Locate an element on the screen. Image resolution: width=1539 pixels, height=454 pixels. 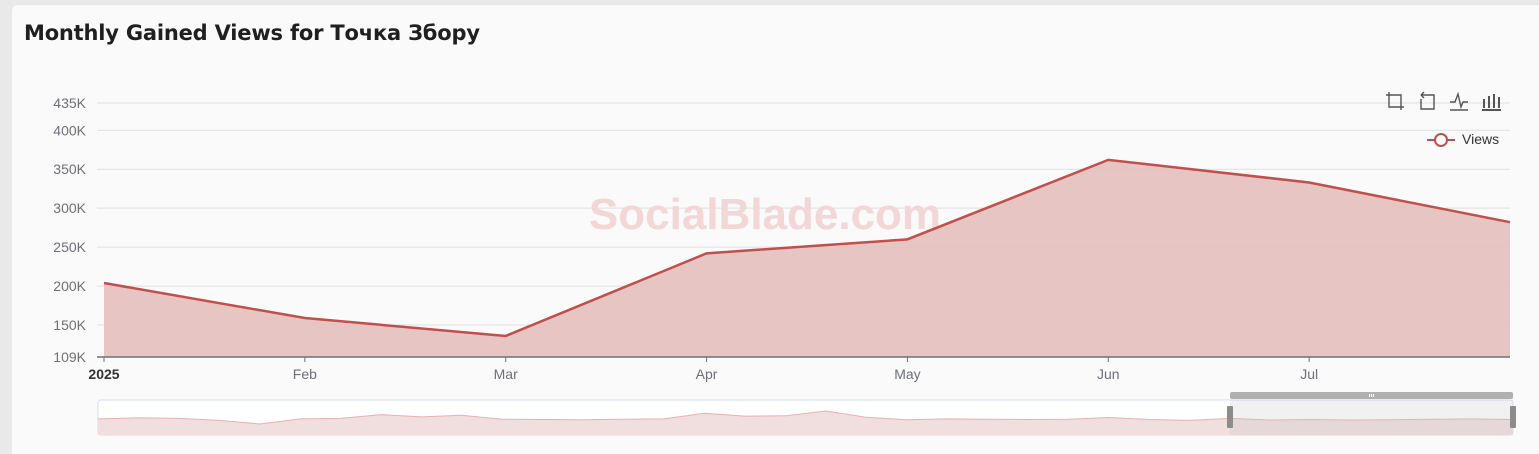
zoom-selection is located at coordinates (1371, 417).